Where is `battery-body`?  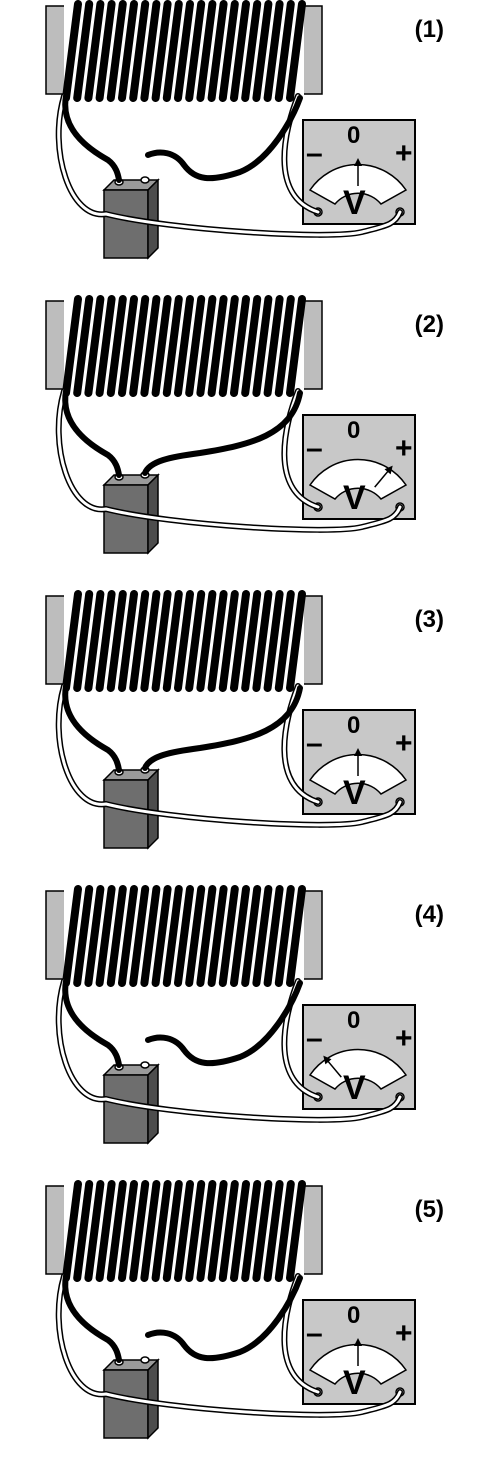
battery-body is located at coordinates (126, 1404).